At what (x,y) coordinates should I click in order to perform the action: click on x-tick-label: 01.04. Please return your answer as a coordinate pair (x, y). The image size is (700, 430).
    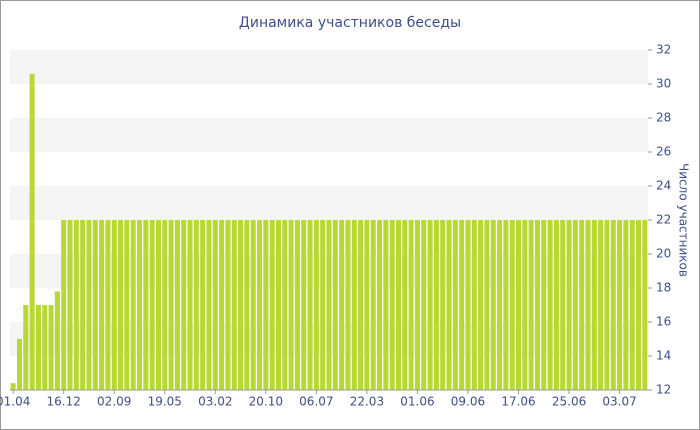
    Looking at the image, I should click on (15, 402).